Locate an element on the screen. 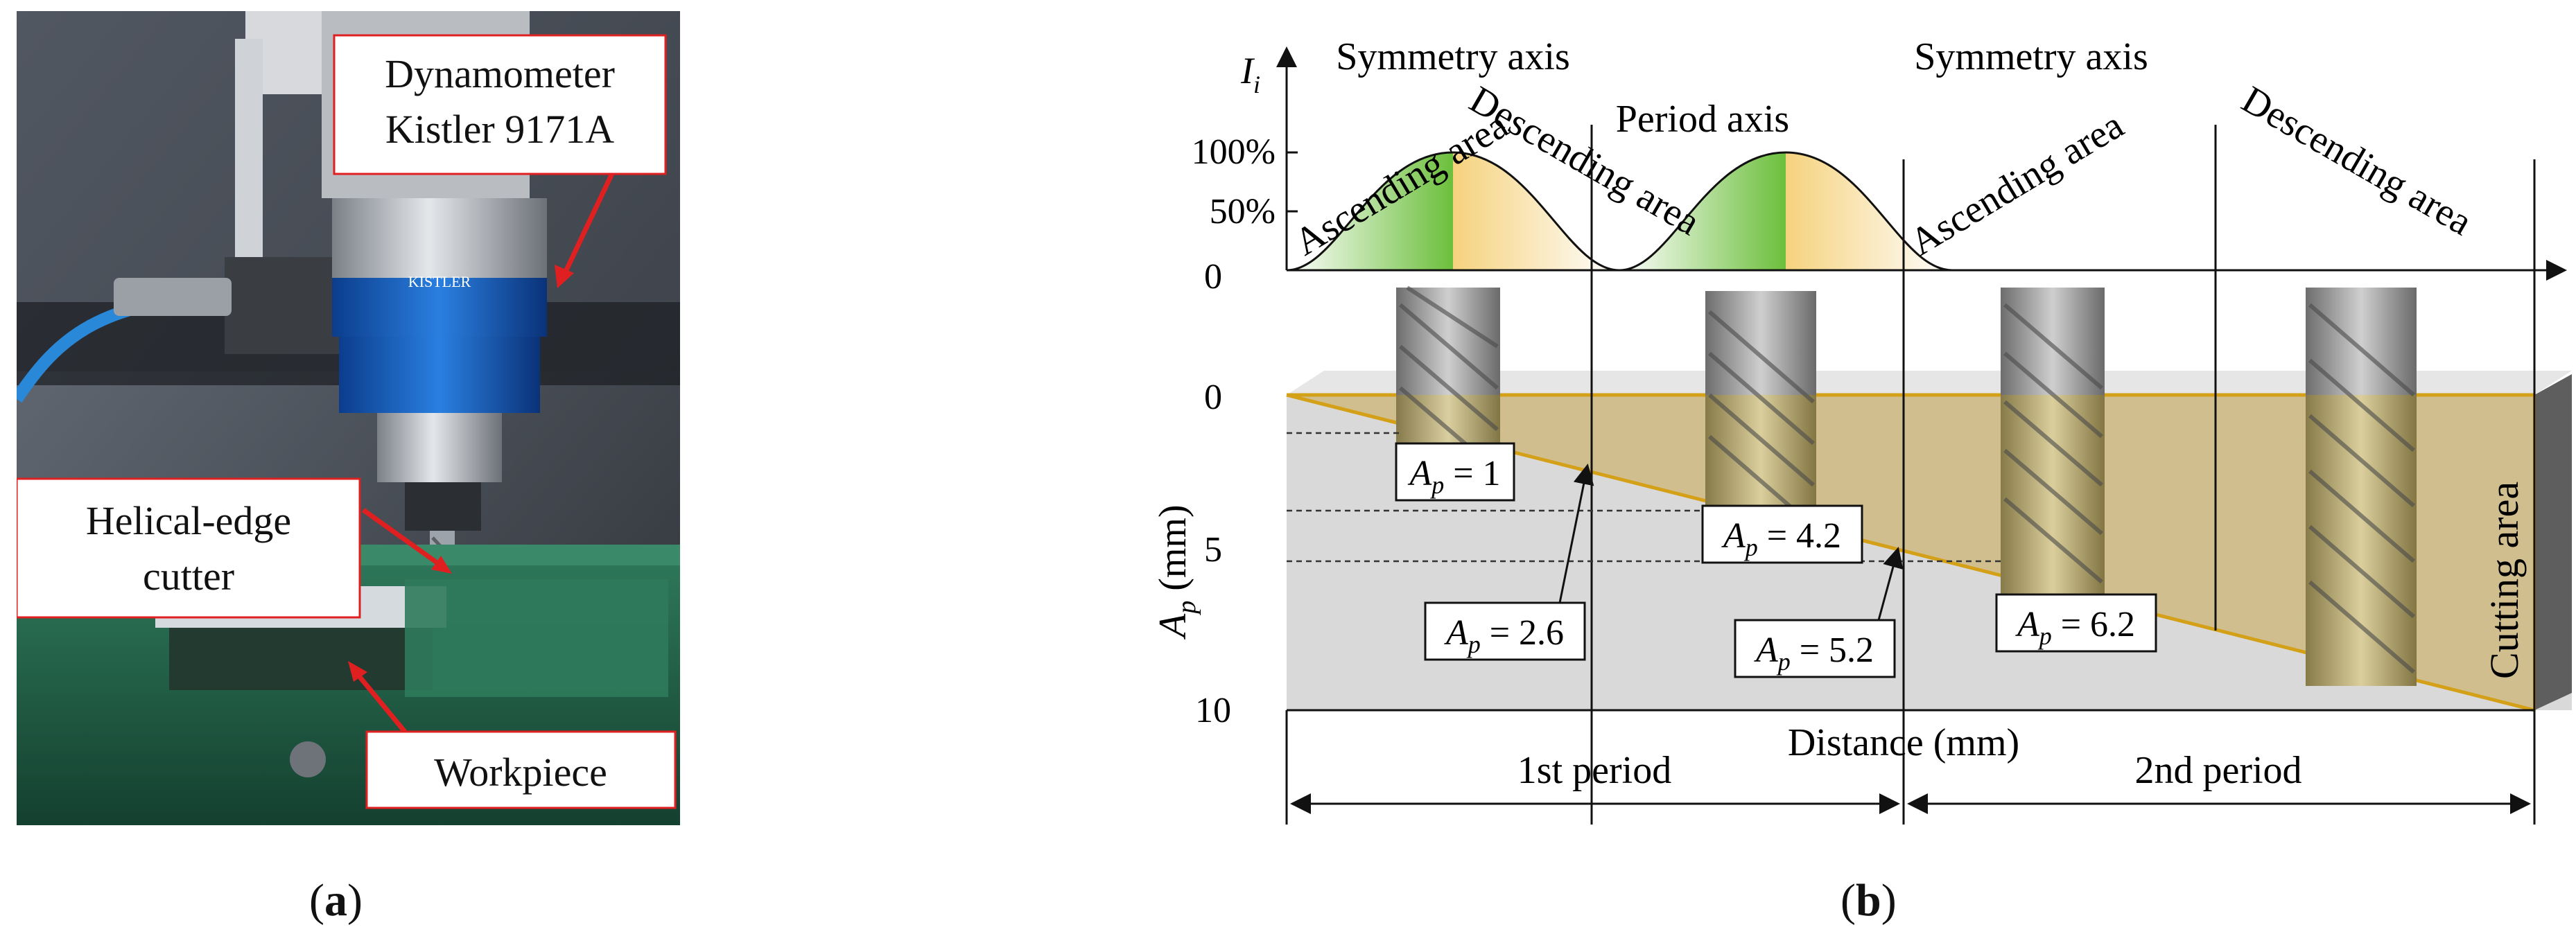 The height and width of the screenshot is (943, 2576). depth-tick-0: 0 is located at coordinates (1213, 397).